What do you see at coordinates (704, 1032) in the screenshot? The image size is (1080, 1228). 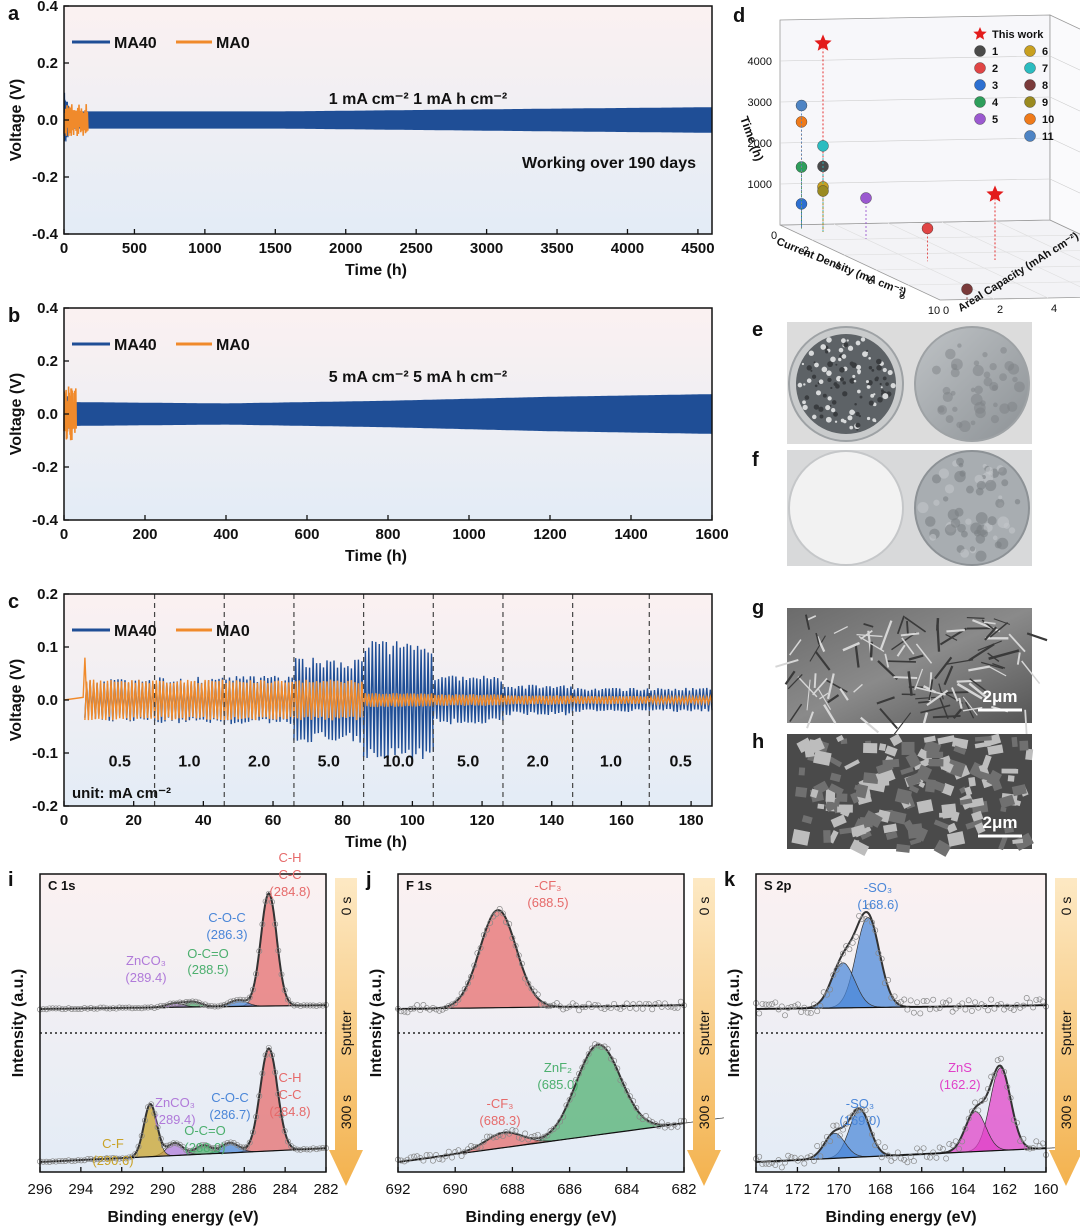 I see `arrow-label-mid: Sputter` at bounding box center [704, 1032].